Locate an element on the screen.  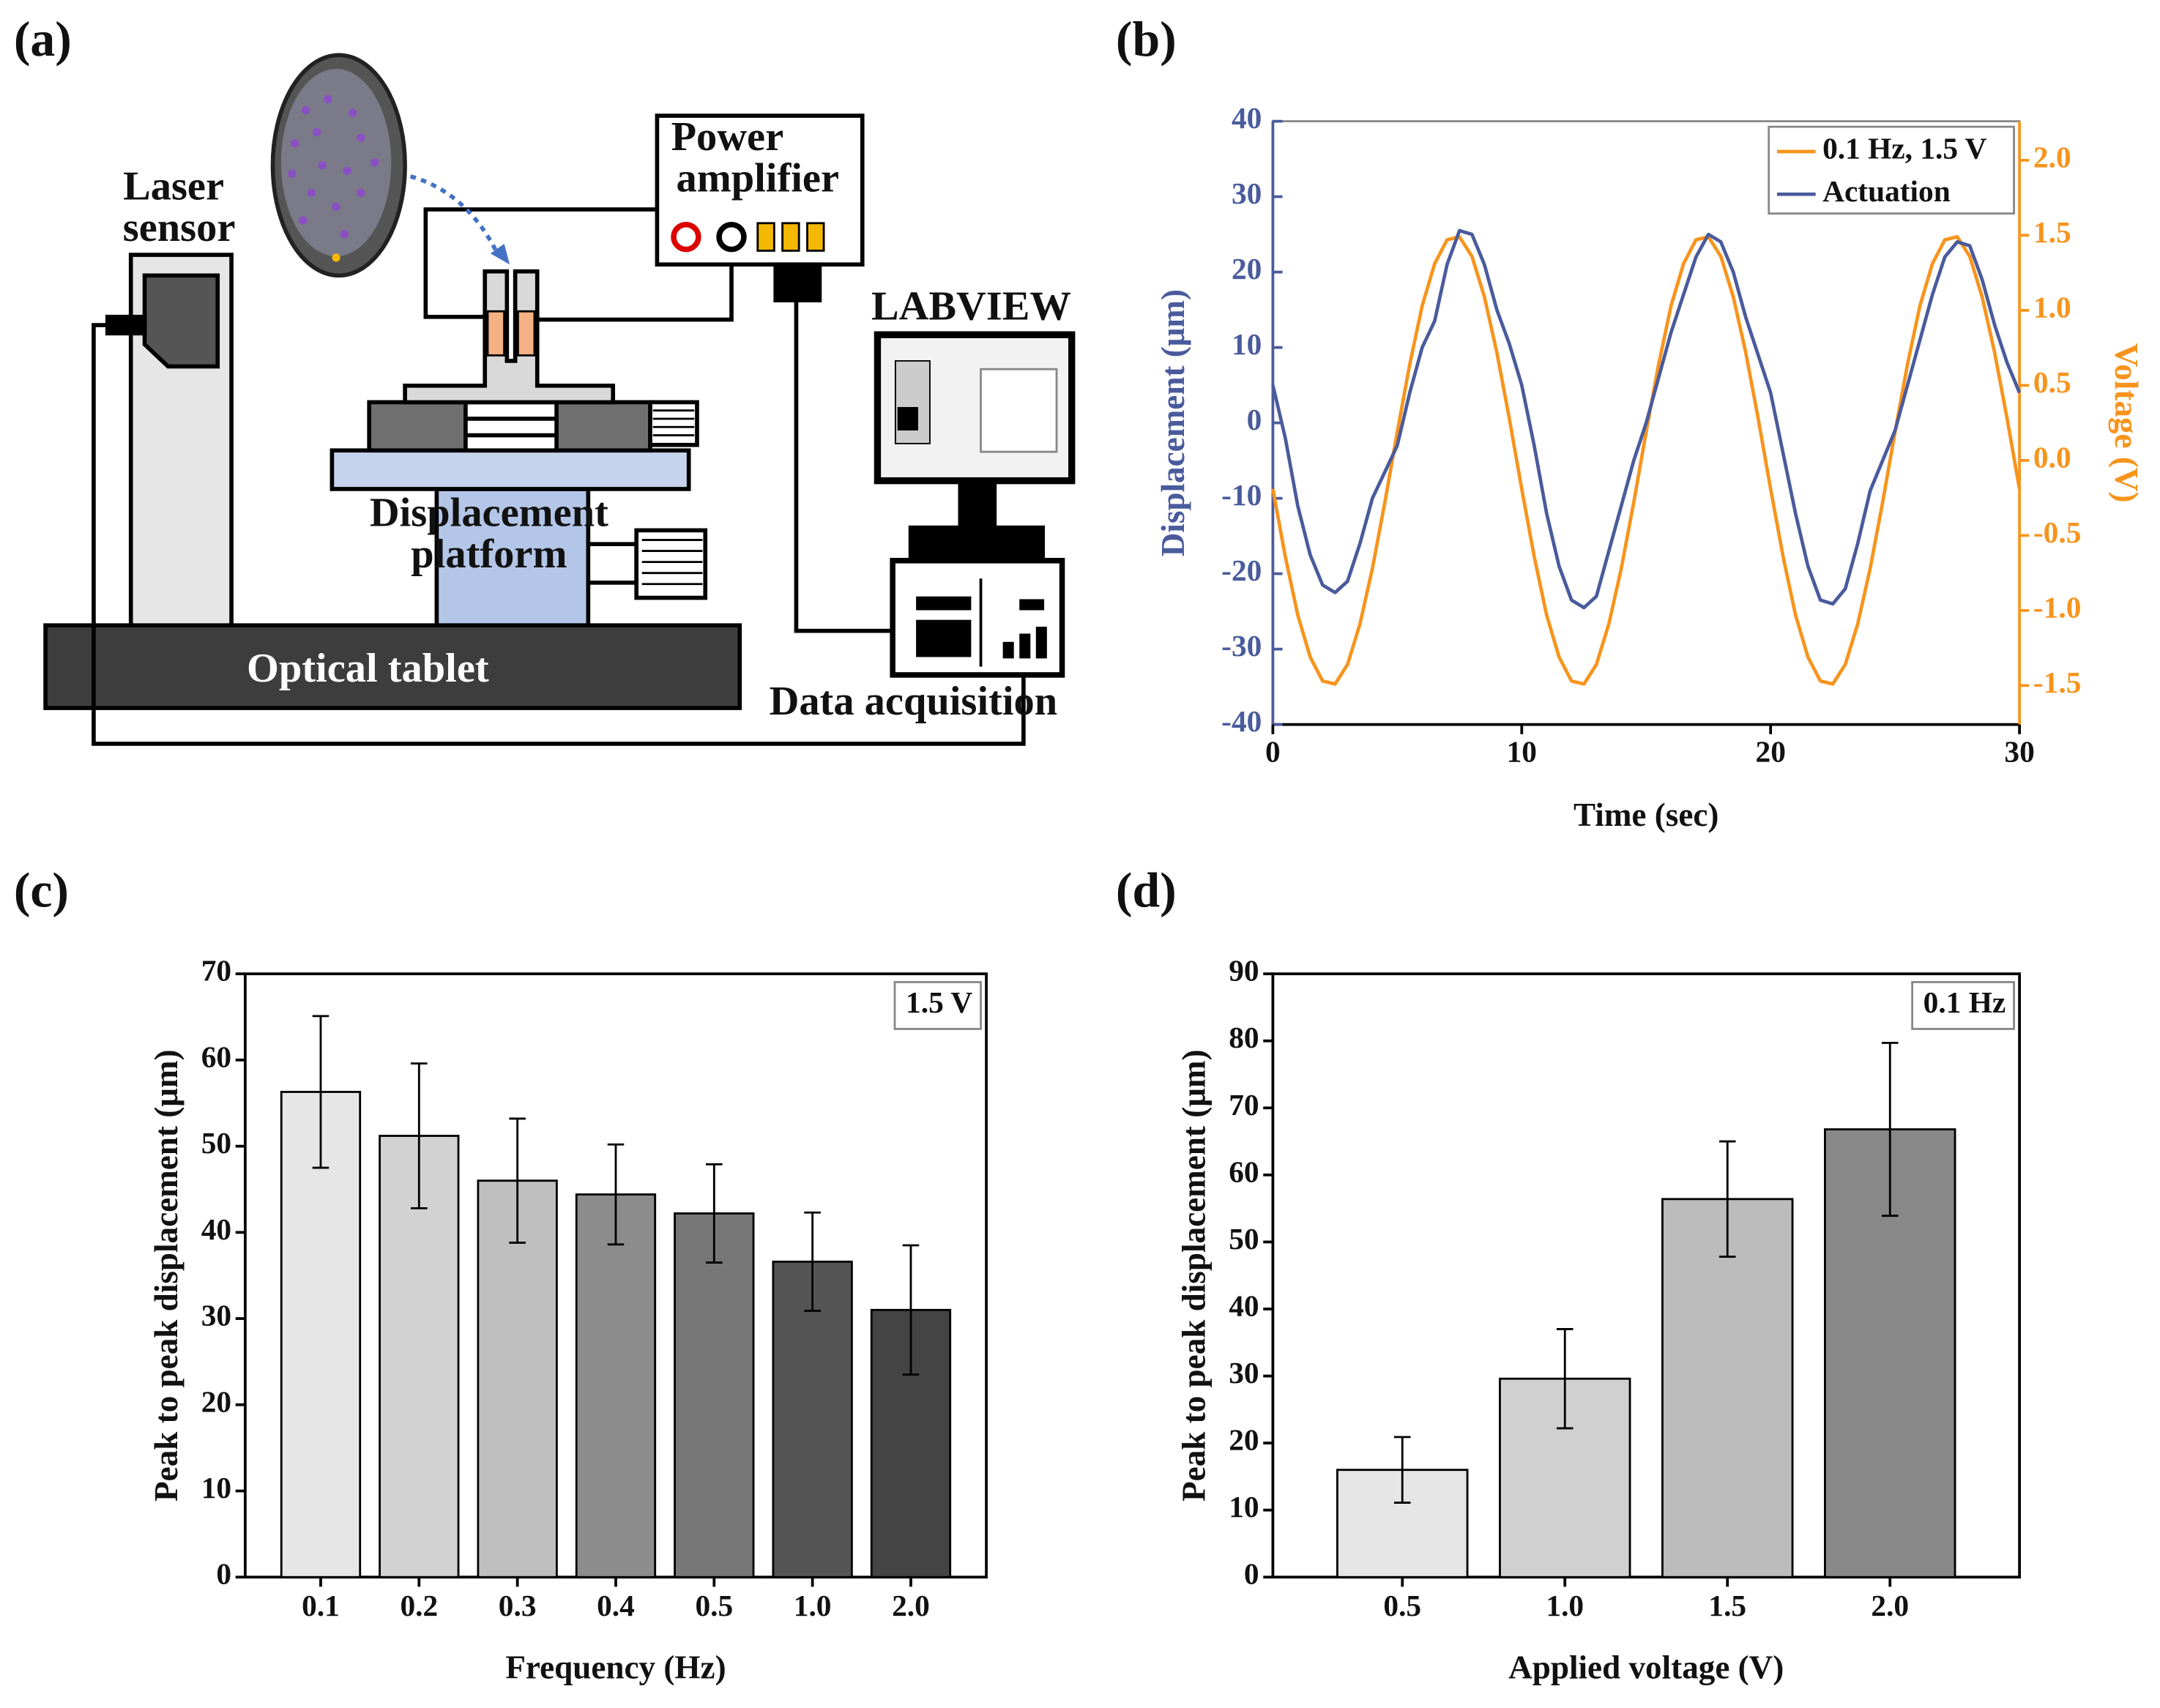
knob-stem is located at coordinates (612, 563).